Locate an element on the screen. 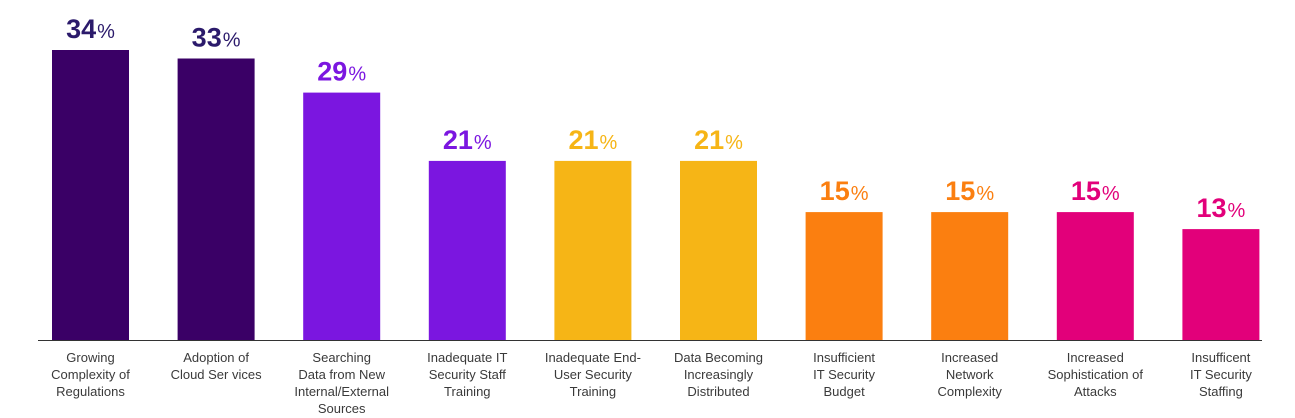 This screenshot has height=418, width=1295. category-label-2: Adoption of Cloud Ser vices is located at coordinates (217, 366).